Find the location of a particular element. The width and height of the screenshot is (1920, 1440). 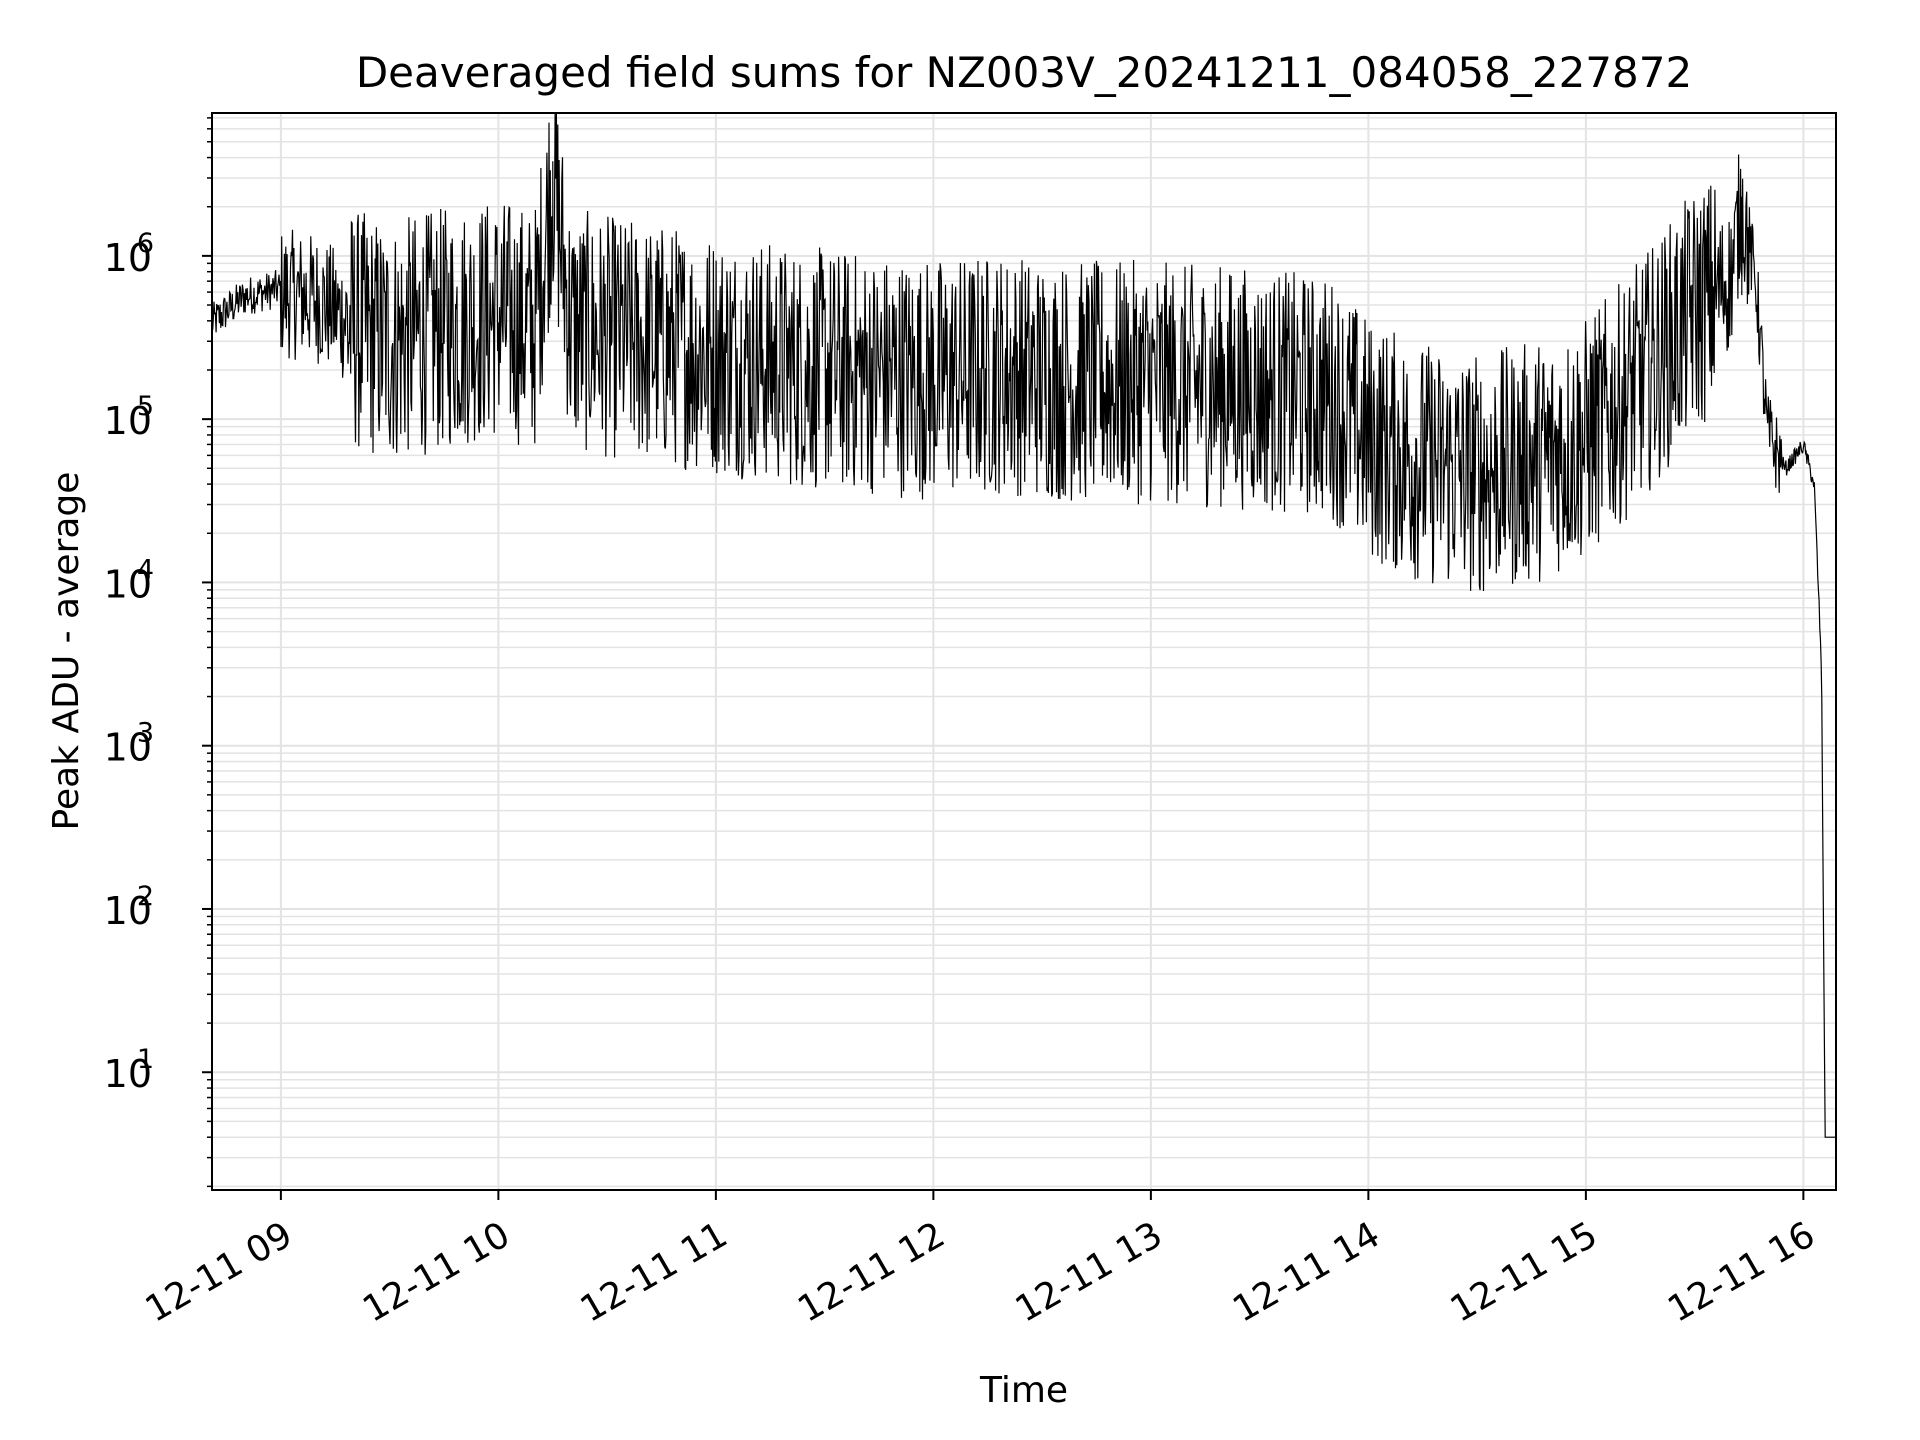

x-tick-label: 12-11 11 is located at coordinates (654, 1272).